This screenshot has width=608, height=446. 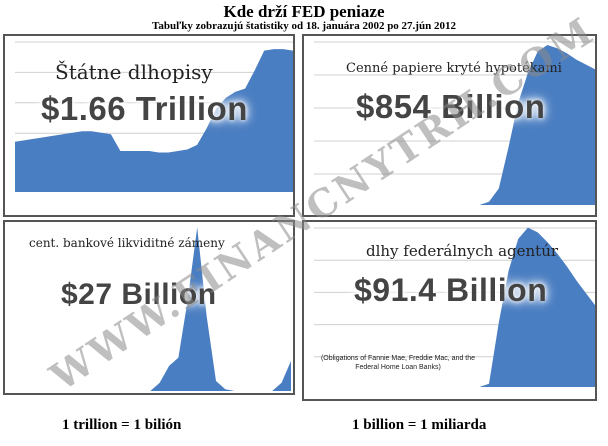 What do you see at coordinates (127, 243) in the screenshot?
I see `panel-label: cent. bankové likviditné zámeny` at bounding box center [127, 243].